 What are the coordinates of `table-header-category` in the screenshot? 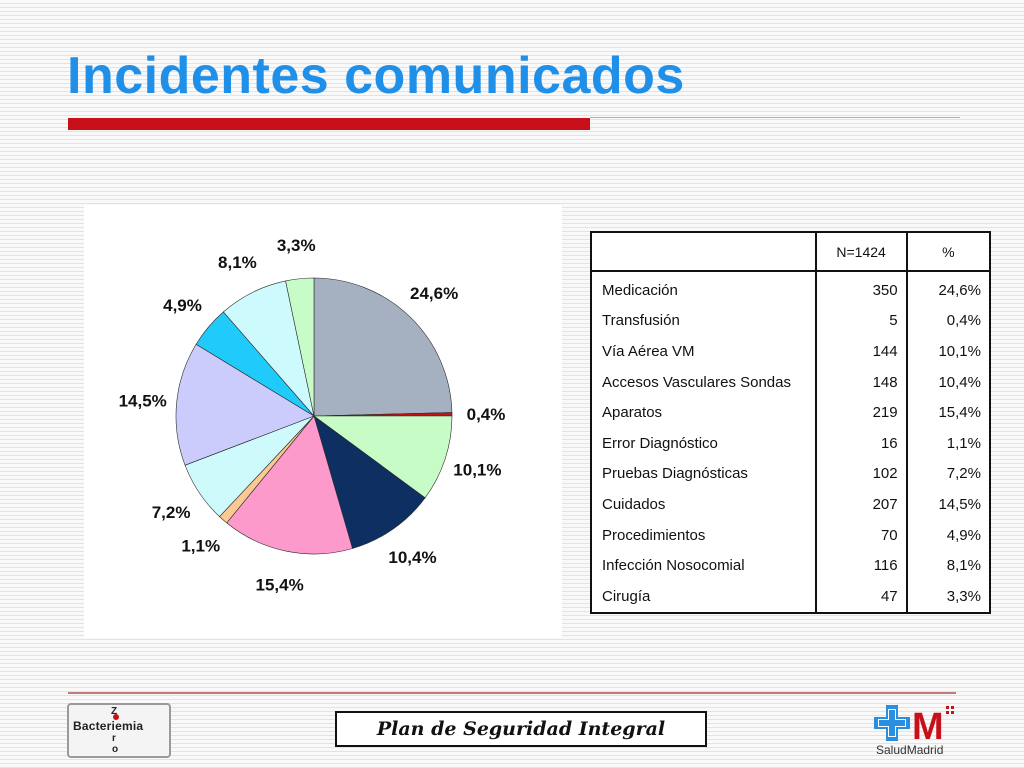 It's located at (703, 252).